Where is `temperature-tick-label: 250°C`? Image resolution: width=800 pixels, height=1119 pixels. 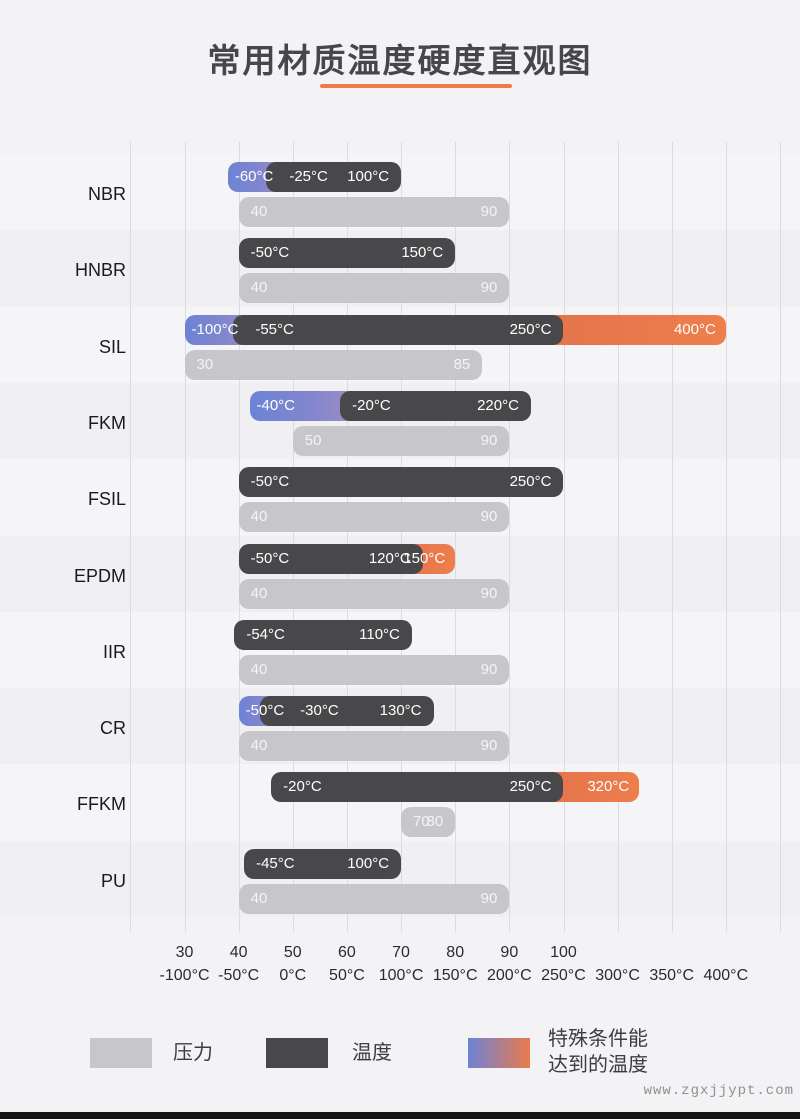
temperature-tick-label: 250°C is located at coordinates (563, 975).